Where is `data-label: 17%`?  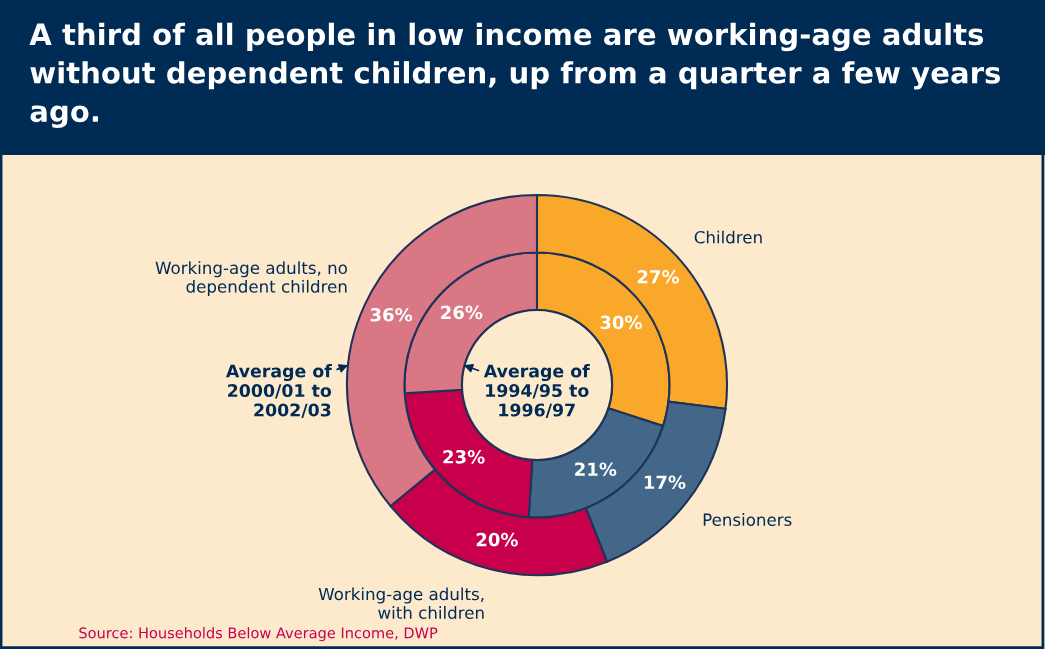
data-label: 17% is located at coordinates (665, 482).